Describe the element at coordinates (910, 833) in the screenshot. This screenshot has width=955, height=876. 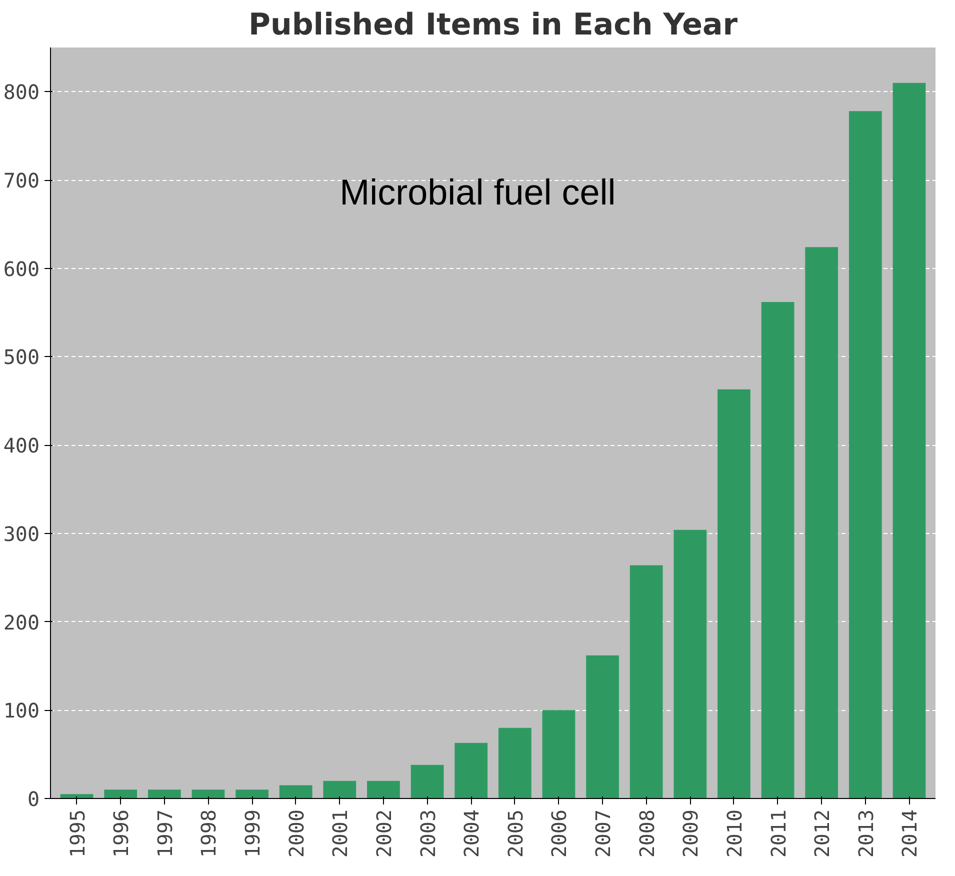
I see `x-tick-label: 2014` at that location.